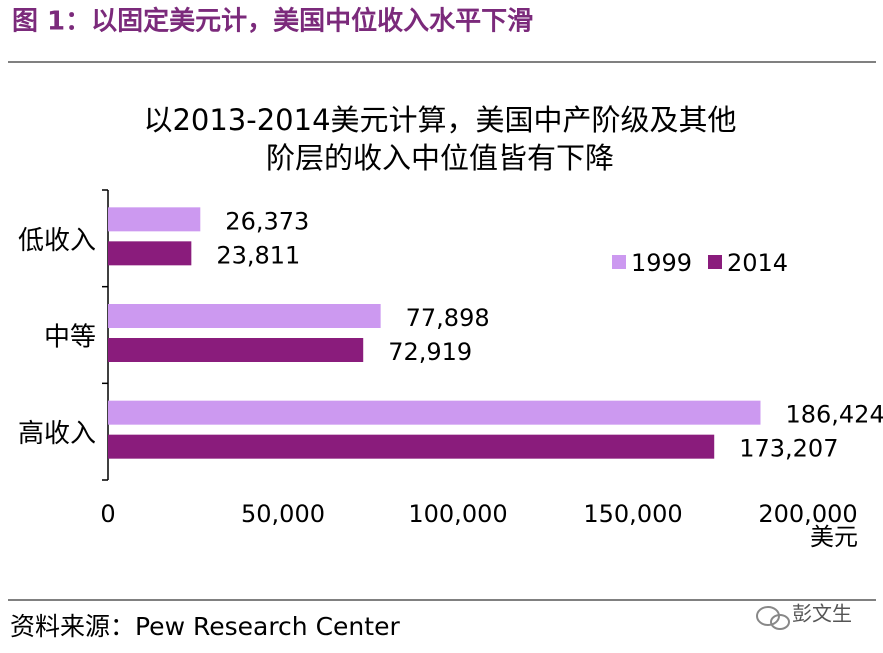  What do you see at coordinates (258, 255) in the screenshot?
I see `value-label: 23,811` at bounding box center [258, 255].